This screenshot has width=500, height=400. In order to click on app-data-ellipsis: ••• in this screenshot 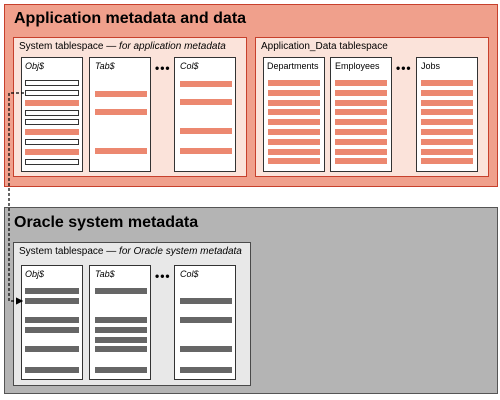, I will do `click(404, 68)`.